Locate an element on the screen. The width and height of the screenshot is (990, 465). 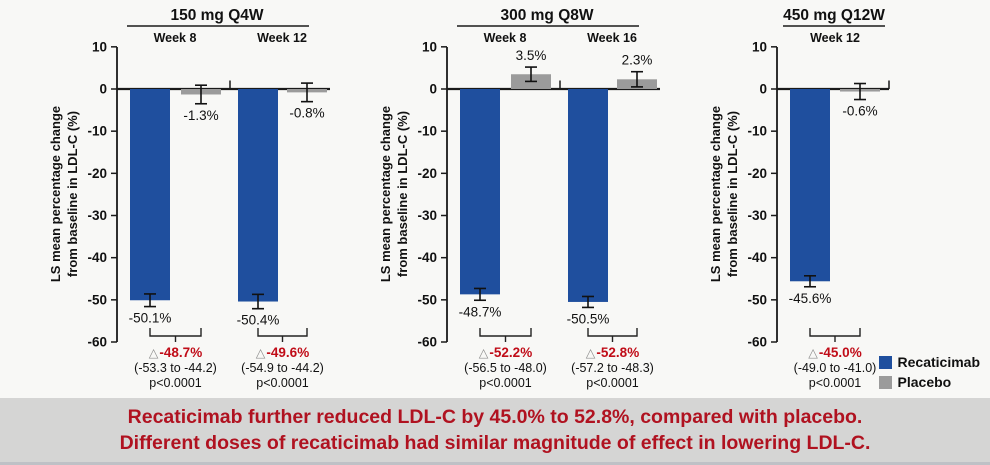
difference-ci: (-49.0 to -41.0) is located at coordinates (835, 368).